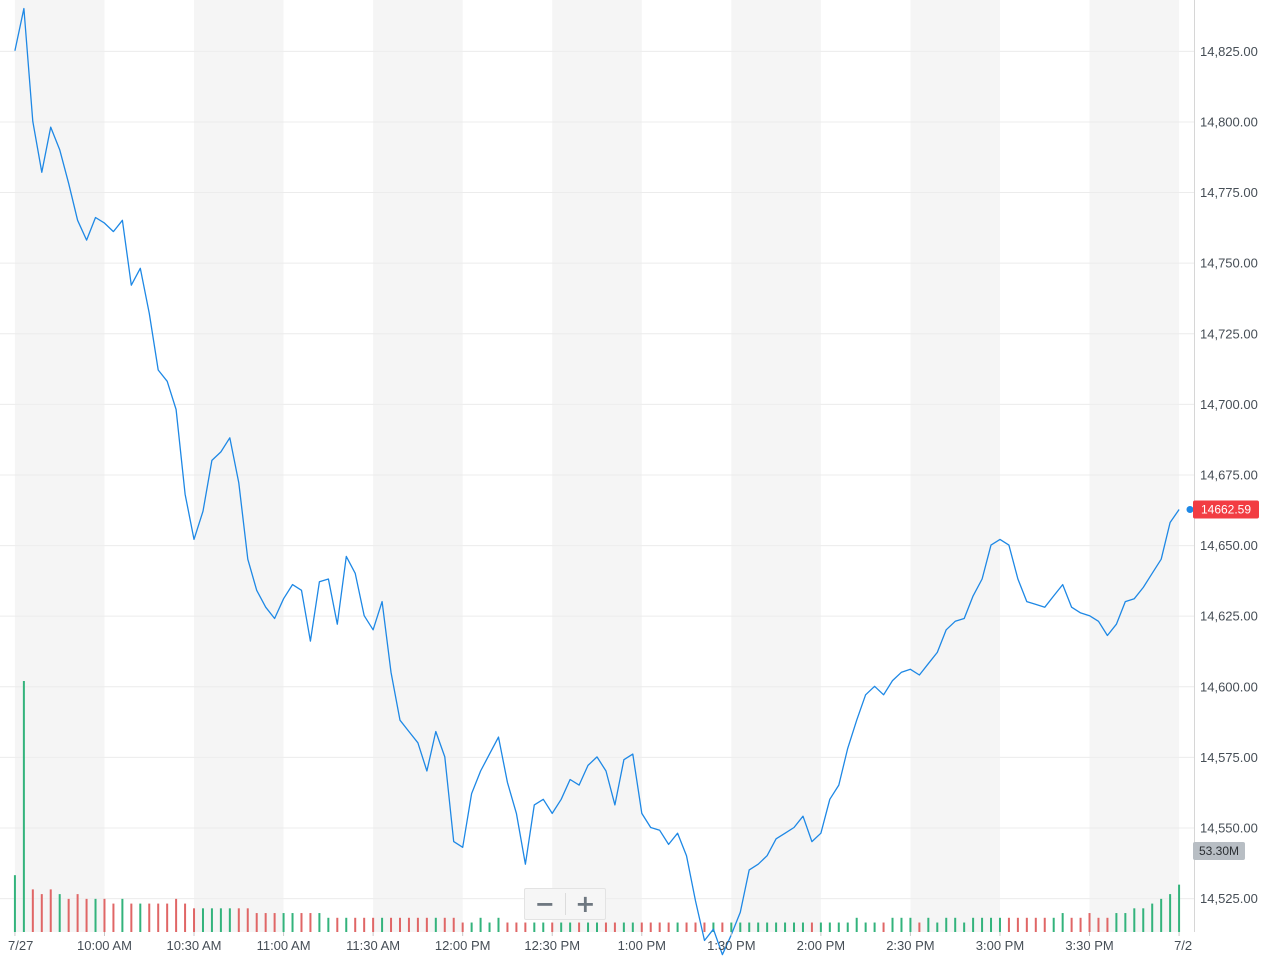 This screenshot has height=956, width=1266. I want to click on zoom-in-button: +, so click(585, 904).